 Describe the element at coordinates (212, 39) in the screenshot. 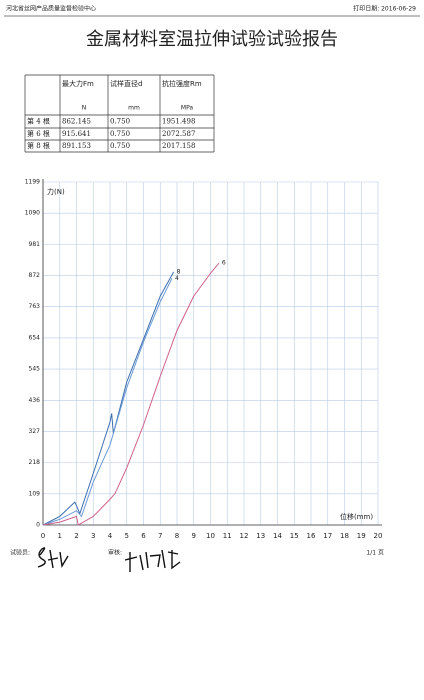

I see `title: 金属材料室温拉伸试验试验报告` at that location.